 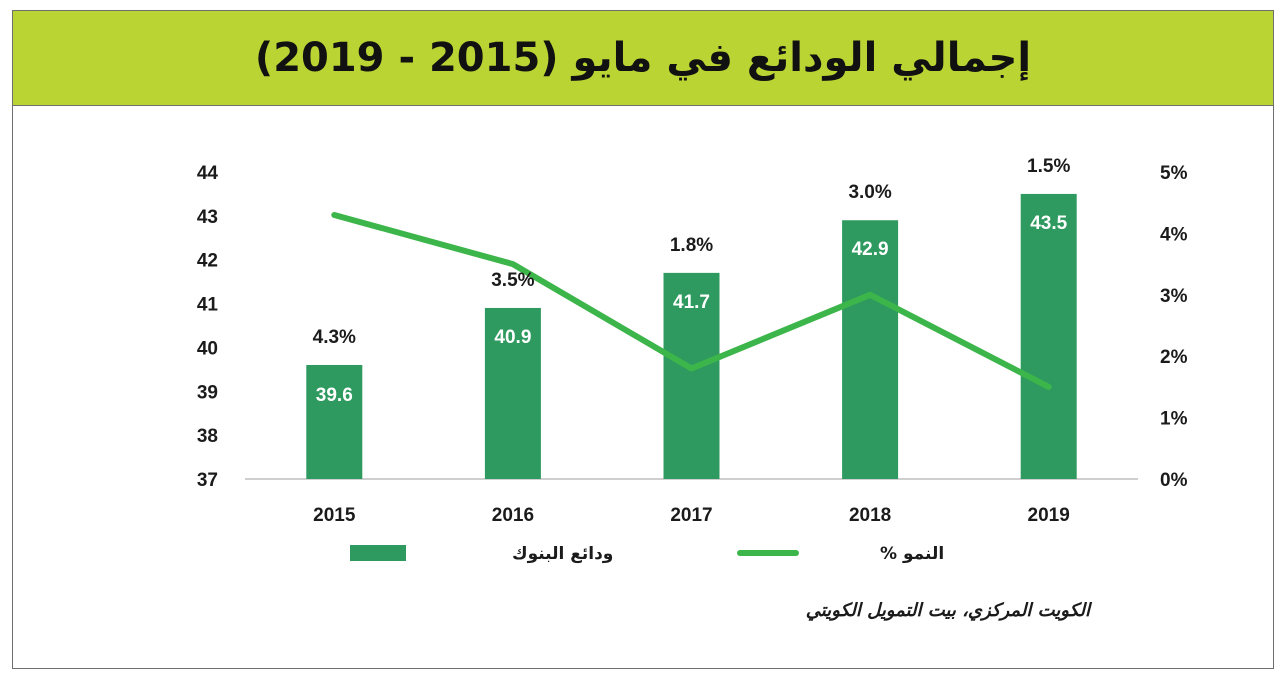 What do you see at coordinates (1174, 173) in the screenshot?
I see `y-right-tick-label: 5%` at bounding box center [1174, 173].